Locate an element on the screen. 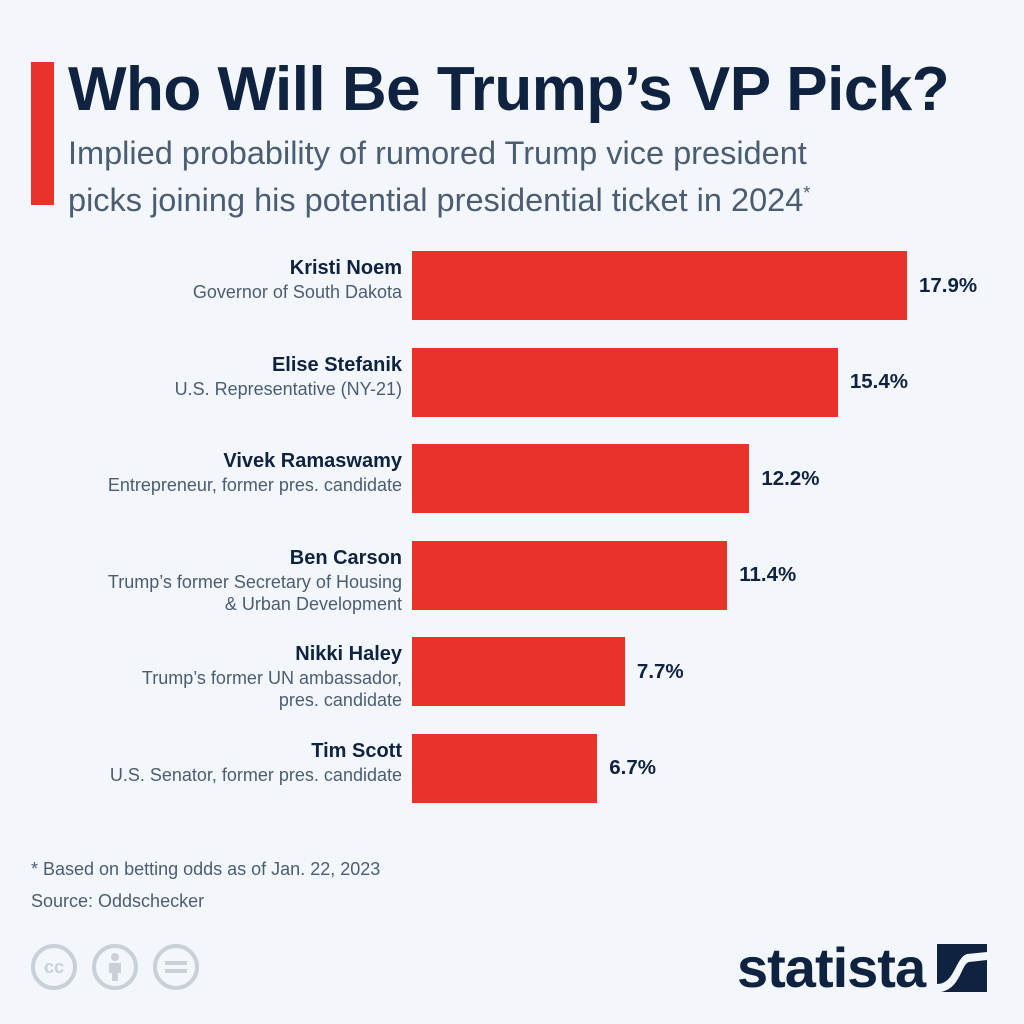 The image size is (1024, 1024). category-name: Elise Stefanik is located at coordinates (336, 364).